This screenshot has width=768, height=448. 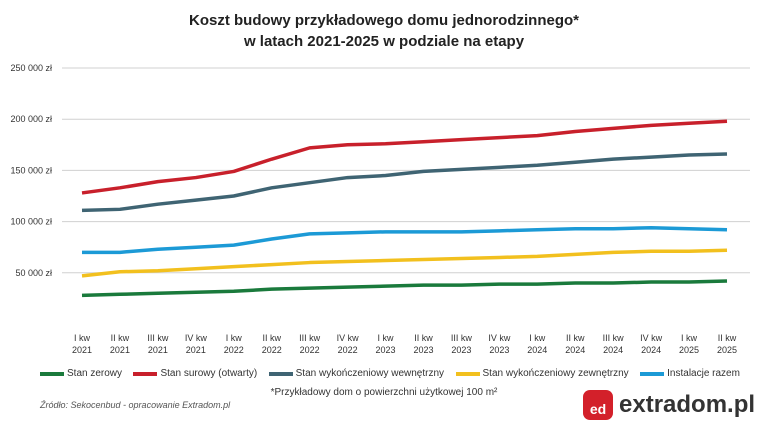 What do you see at coordinates (31, 68) in the screenshot?
I see `y-tick-label: 250 000 zł` at bounding box center [31, 68].